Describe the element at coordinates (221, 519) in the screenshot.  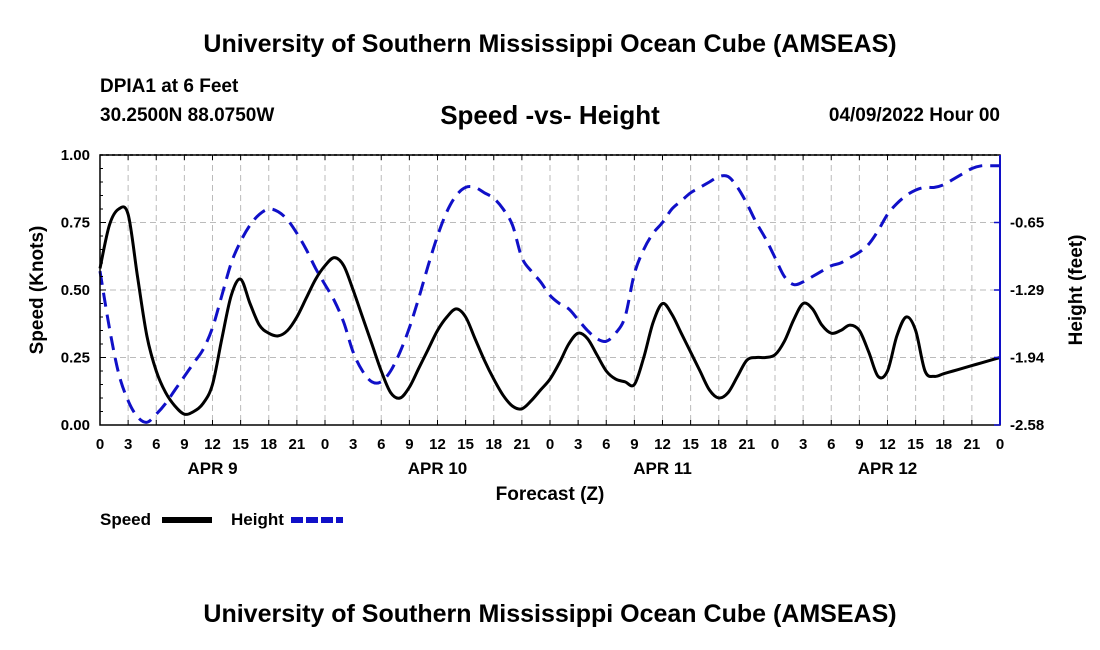
I see `legend: Speed Height` at that location.